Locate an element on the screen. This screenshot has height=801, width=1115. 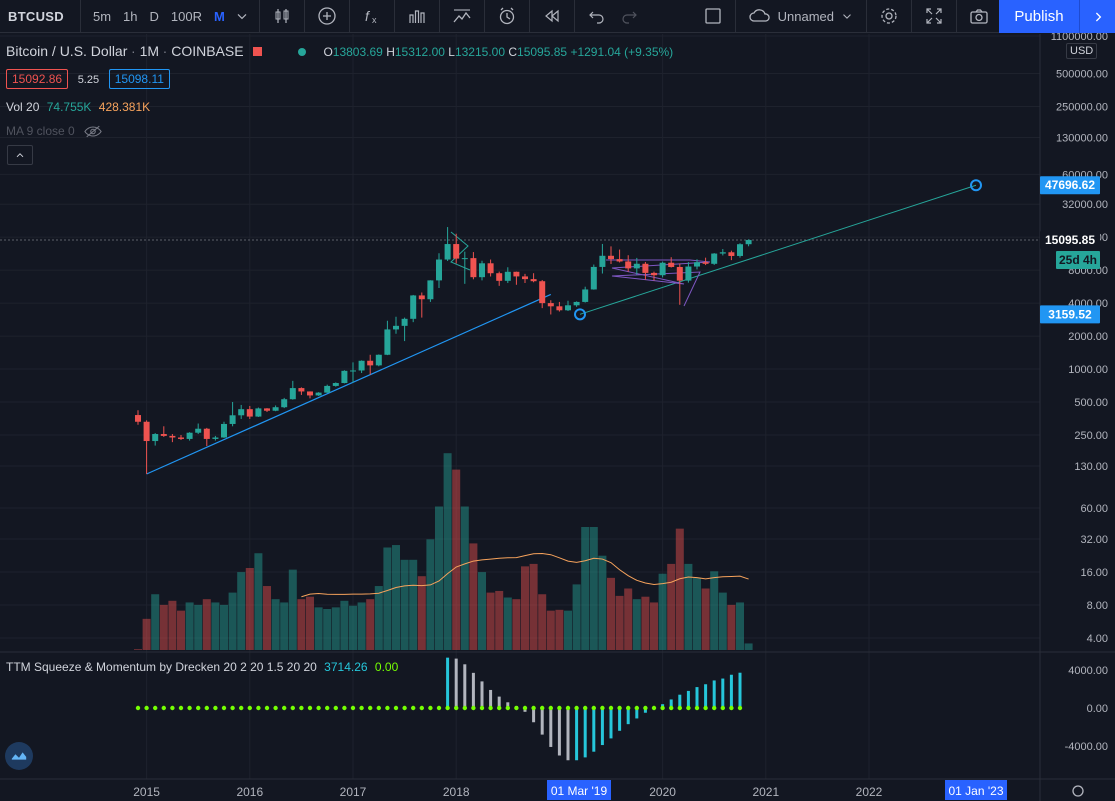
usd-currency-label: USD is located at coordinates (1082, 51).